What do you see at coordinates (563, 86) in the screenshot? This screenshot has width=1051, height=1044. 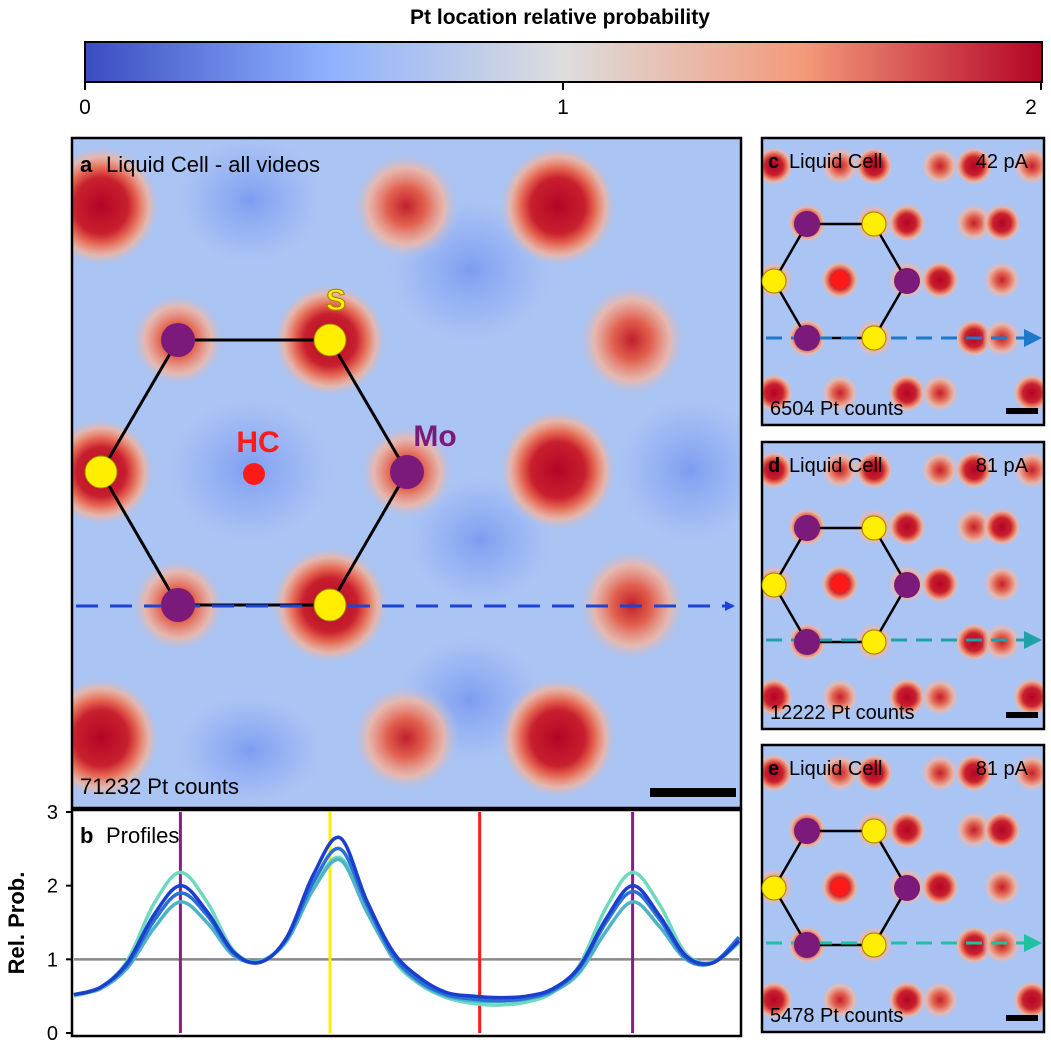 I see `colorbar-ticks` at bounding box center [563, 86].